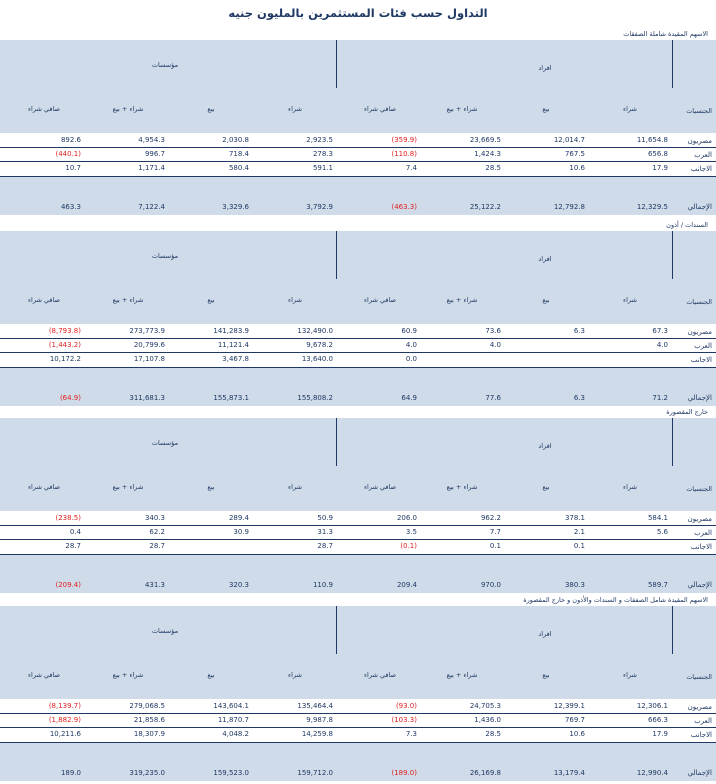 The image size is (716, 784). Describe the element at coordinates (149, 734) in the screenshot. I see `table-cell: 18,307.9` at that location.